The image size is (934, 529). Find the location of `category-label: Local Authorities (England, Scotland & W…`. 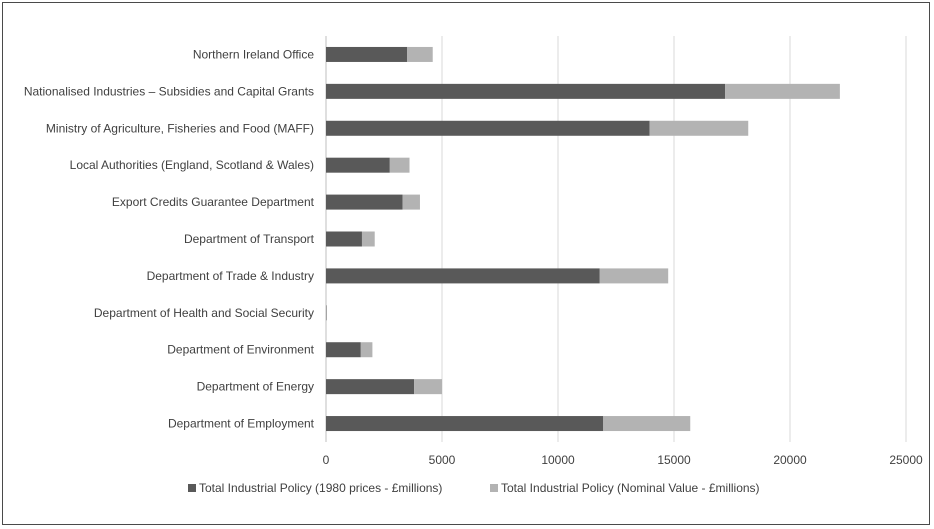

category-label: Local Authorities (England, Scotland & W… is located at coordinates (192, 165).